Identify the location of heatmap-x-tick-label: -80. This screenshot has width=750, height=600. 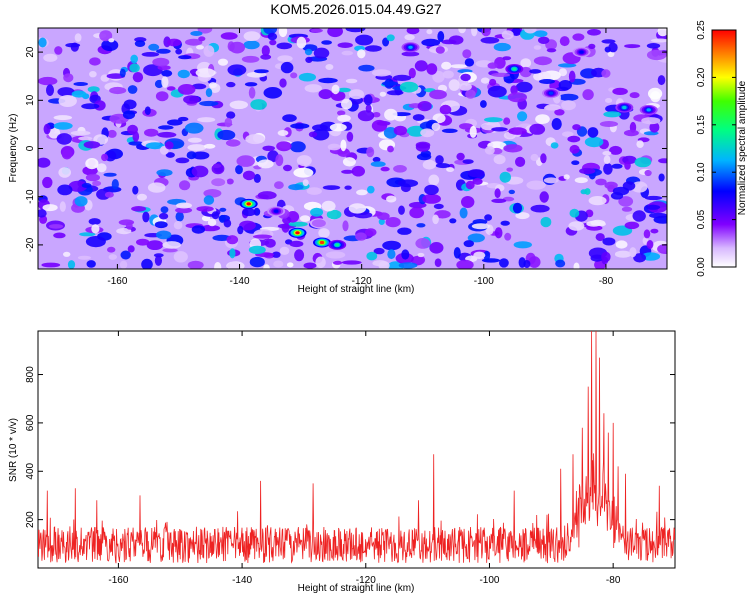
(606, 281).